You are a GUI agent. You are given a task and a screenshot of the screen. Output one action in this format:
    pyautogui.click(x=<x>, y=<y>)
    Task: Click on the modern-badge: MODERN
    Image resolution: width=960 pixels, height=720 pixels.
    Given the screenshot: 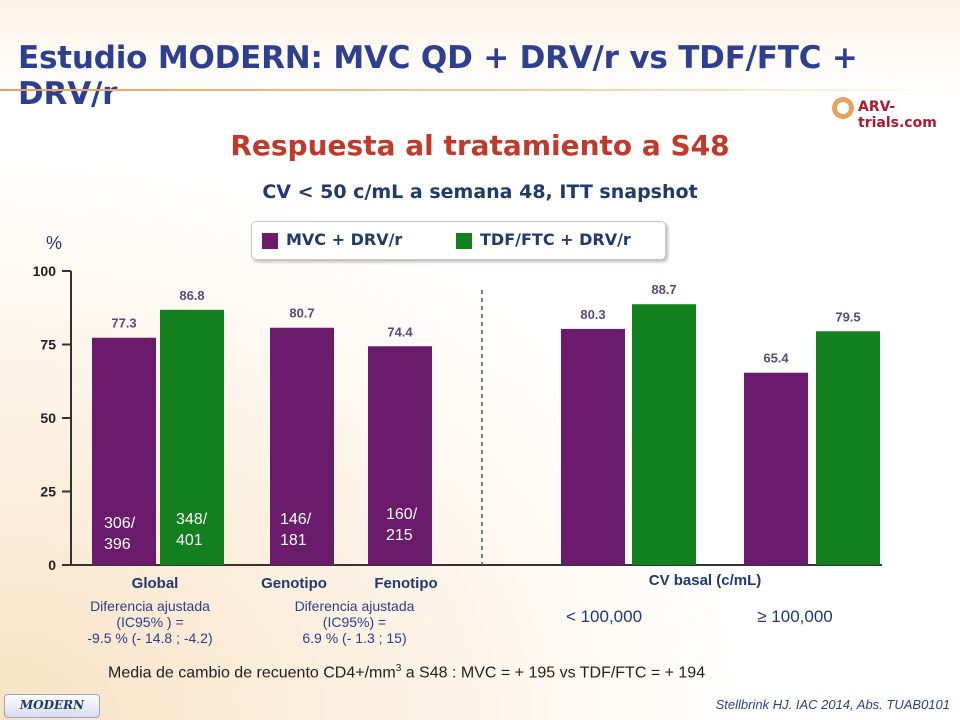 What is the action you would take?
    pyautogui.click(x=52, y=706)
    